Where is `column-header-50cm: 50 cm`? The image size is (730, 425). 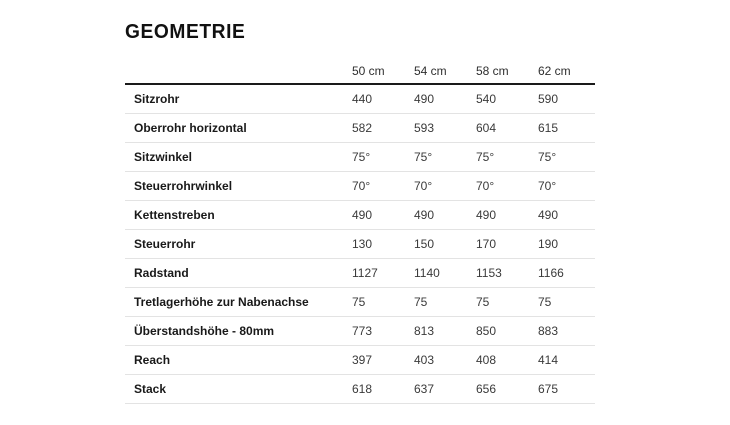 column-header-50cm: 50 cm is located at coordinates (368, 70).